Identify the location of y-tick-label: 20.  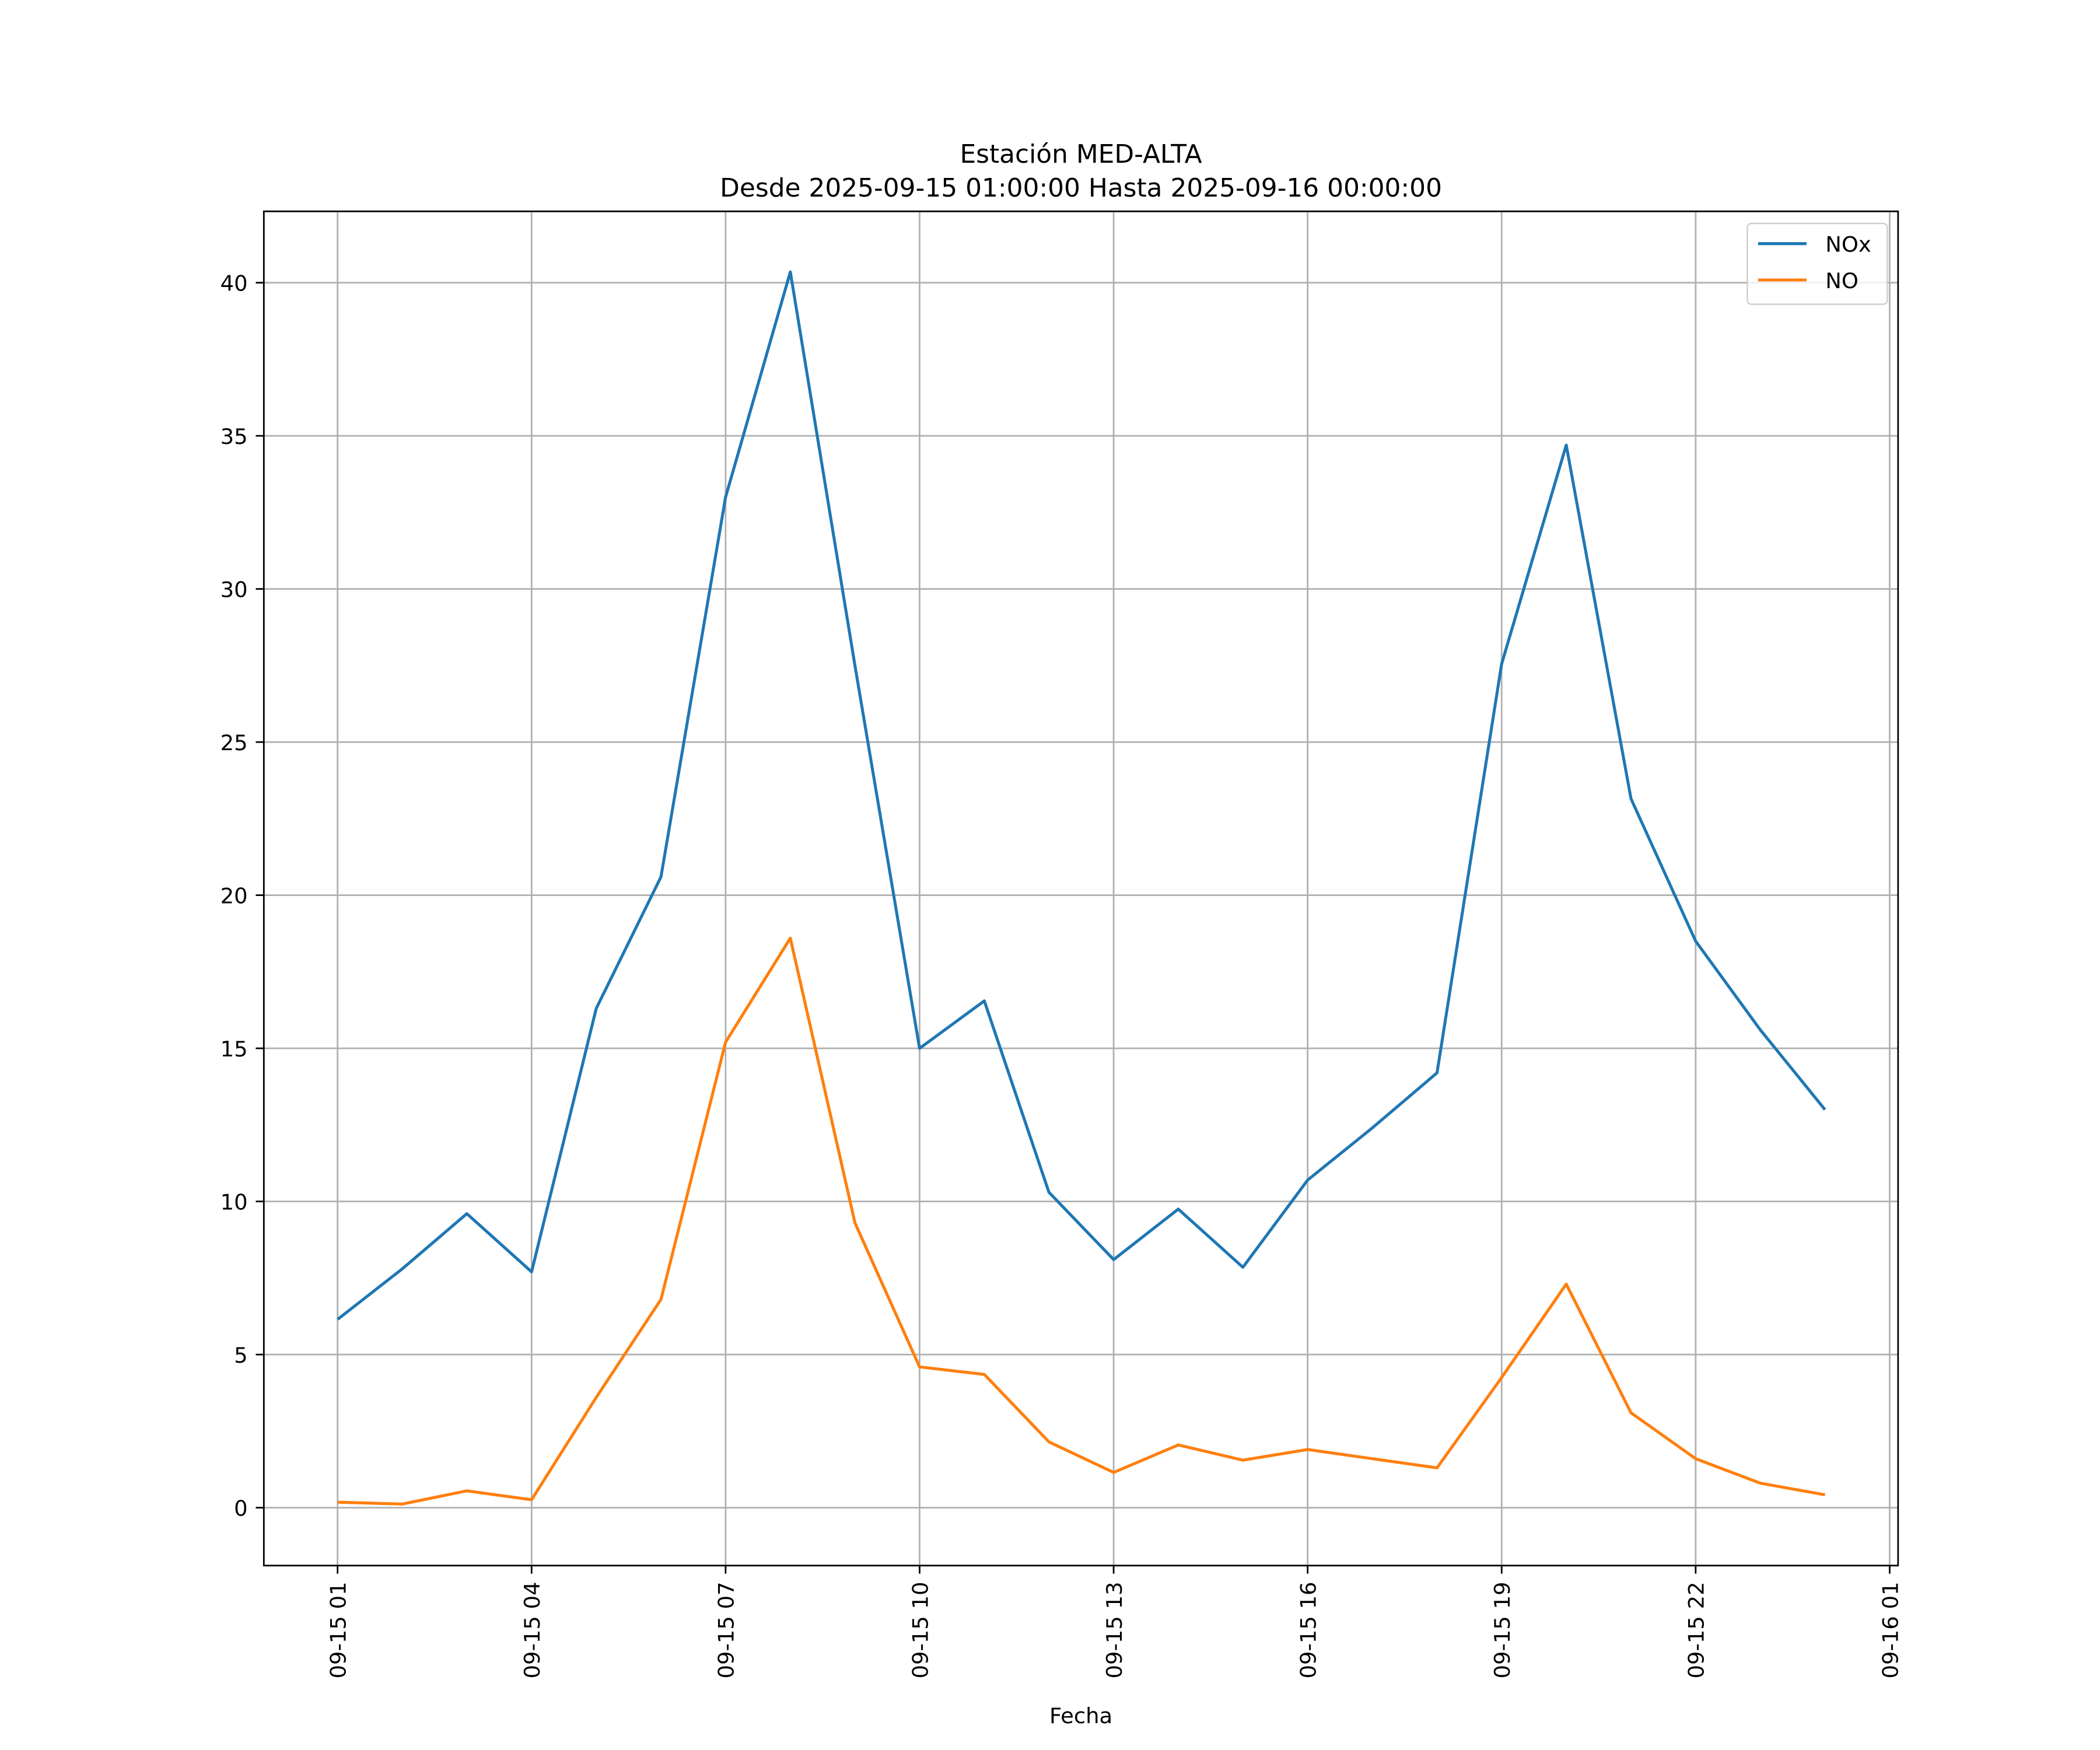
(234, 895).